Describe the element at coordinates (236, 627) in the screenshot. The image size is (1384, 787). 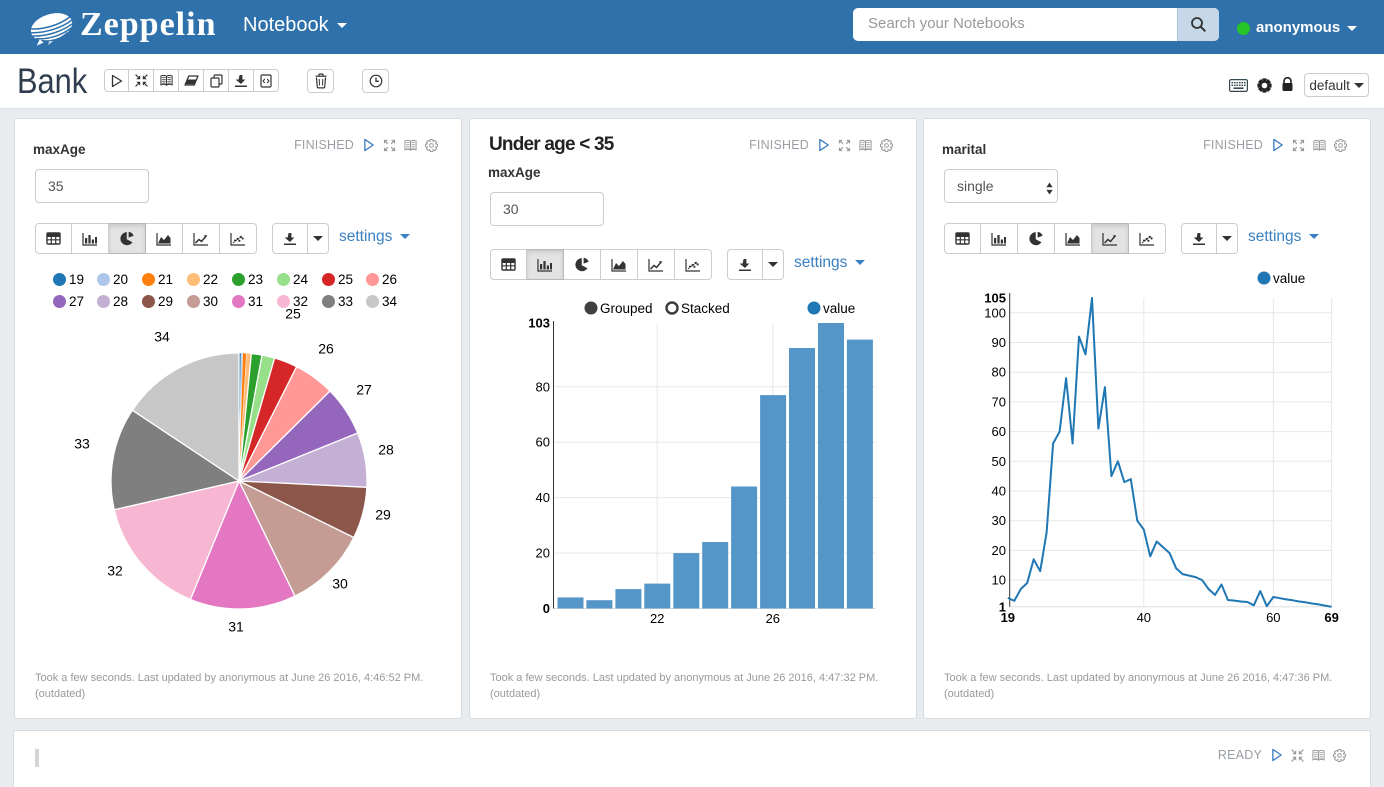
I see `svg-text: 31` at that location.